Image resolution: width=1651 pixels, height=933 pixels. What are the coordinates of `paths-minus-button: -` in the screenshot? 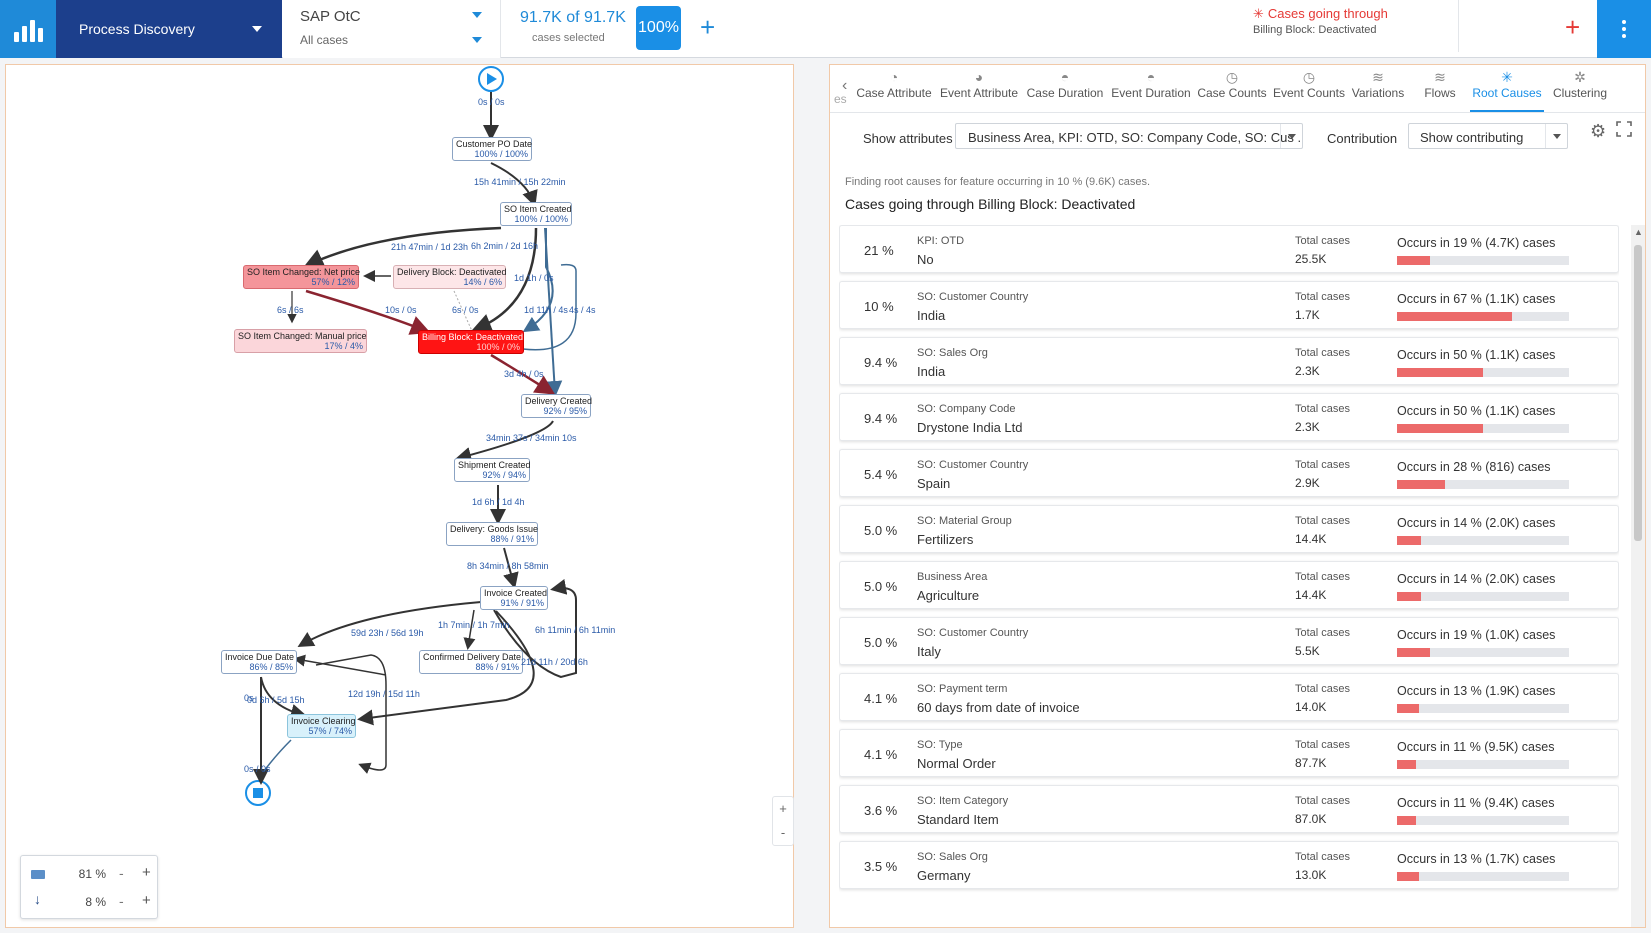 It's located at (121, 901).